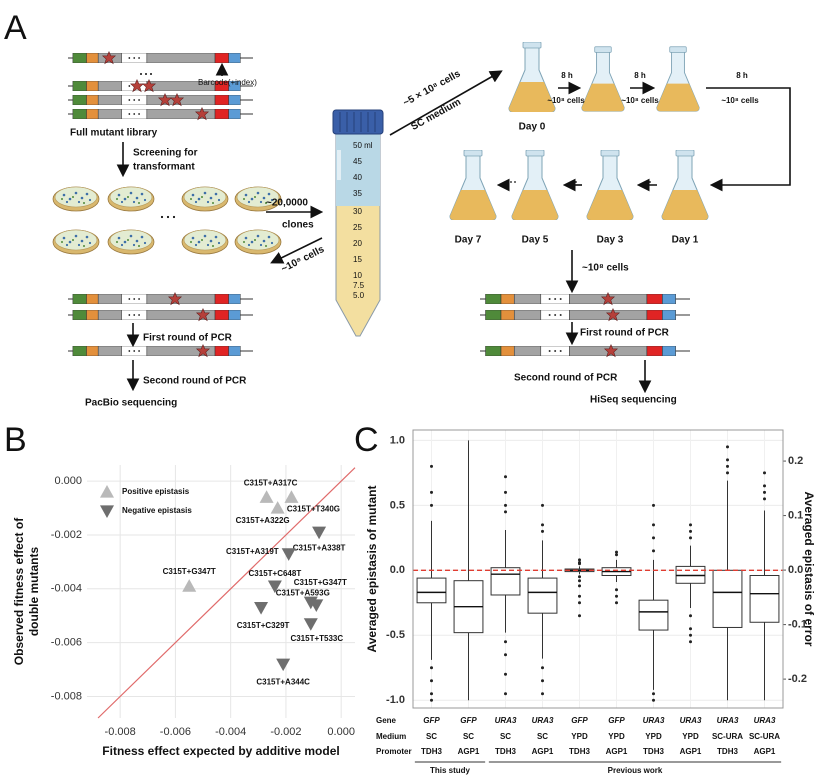 This screenshot has width=816, height=777. I want to click on row-label: Gene, so click(386, 720).